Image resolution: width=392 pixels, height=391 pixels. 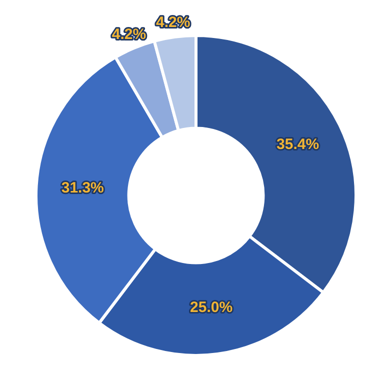 What do you see at coordinates (211, 307) in the screenshot?
I see `data-label: 25.0%` at bounding box center [211, 307].